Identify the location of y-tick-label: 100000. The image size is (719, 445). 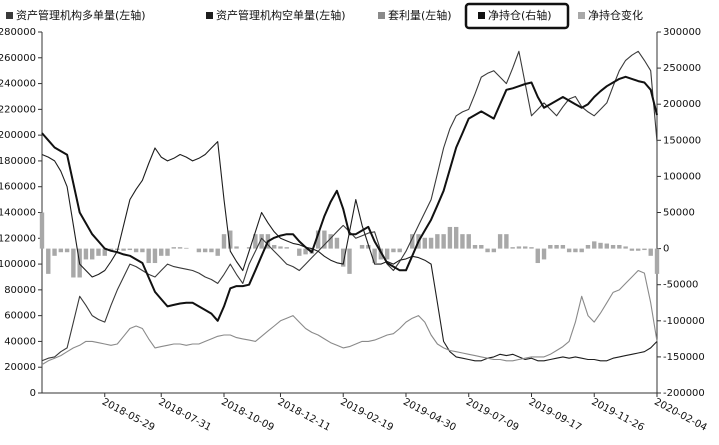
(18, 264).